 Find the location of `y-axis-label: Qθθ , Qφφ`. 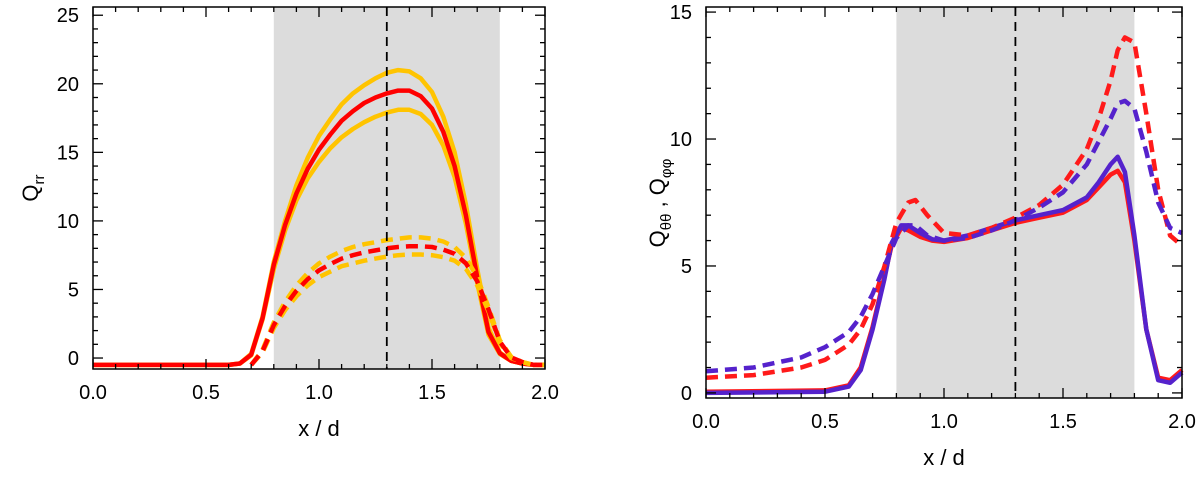

y-axis-label: Qθθ , Qφφ is located at coordinates (660, 202).